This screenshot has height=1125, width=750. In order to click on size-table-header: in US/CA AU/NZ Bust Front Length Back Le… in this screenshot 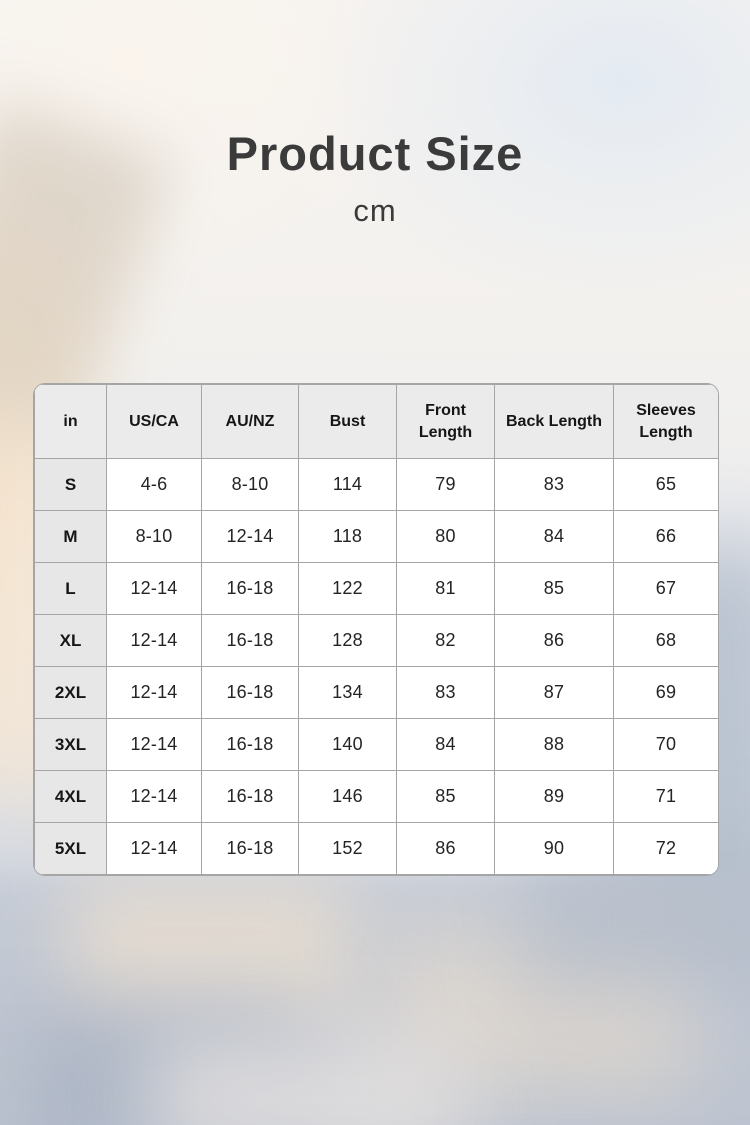, I will do `click(376, 421)`.